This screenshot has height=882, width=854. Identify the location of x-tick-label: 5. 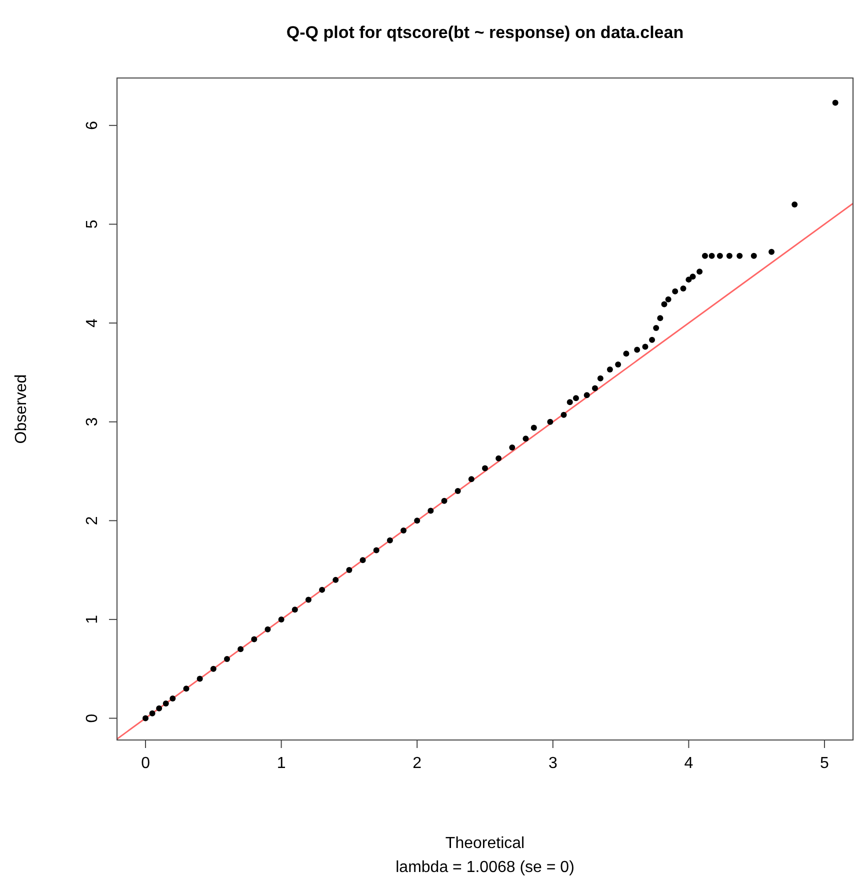
(825, 763).